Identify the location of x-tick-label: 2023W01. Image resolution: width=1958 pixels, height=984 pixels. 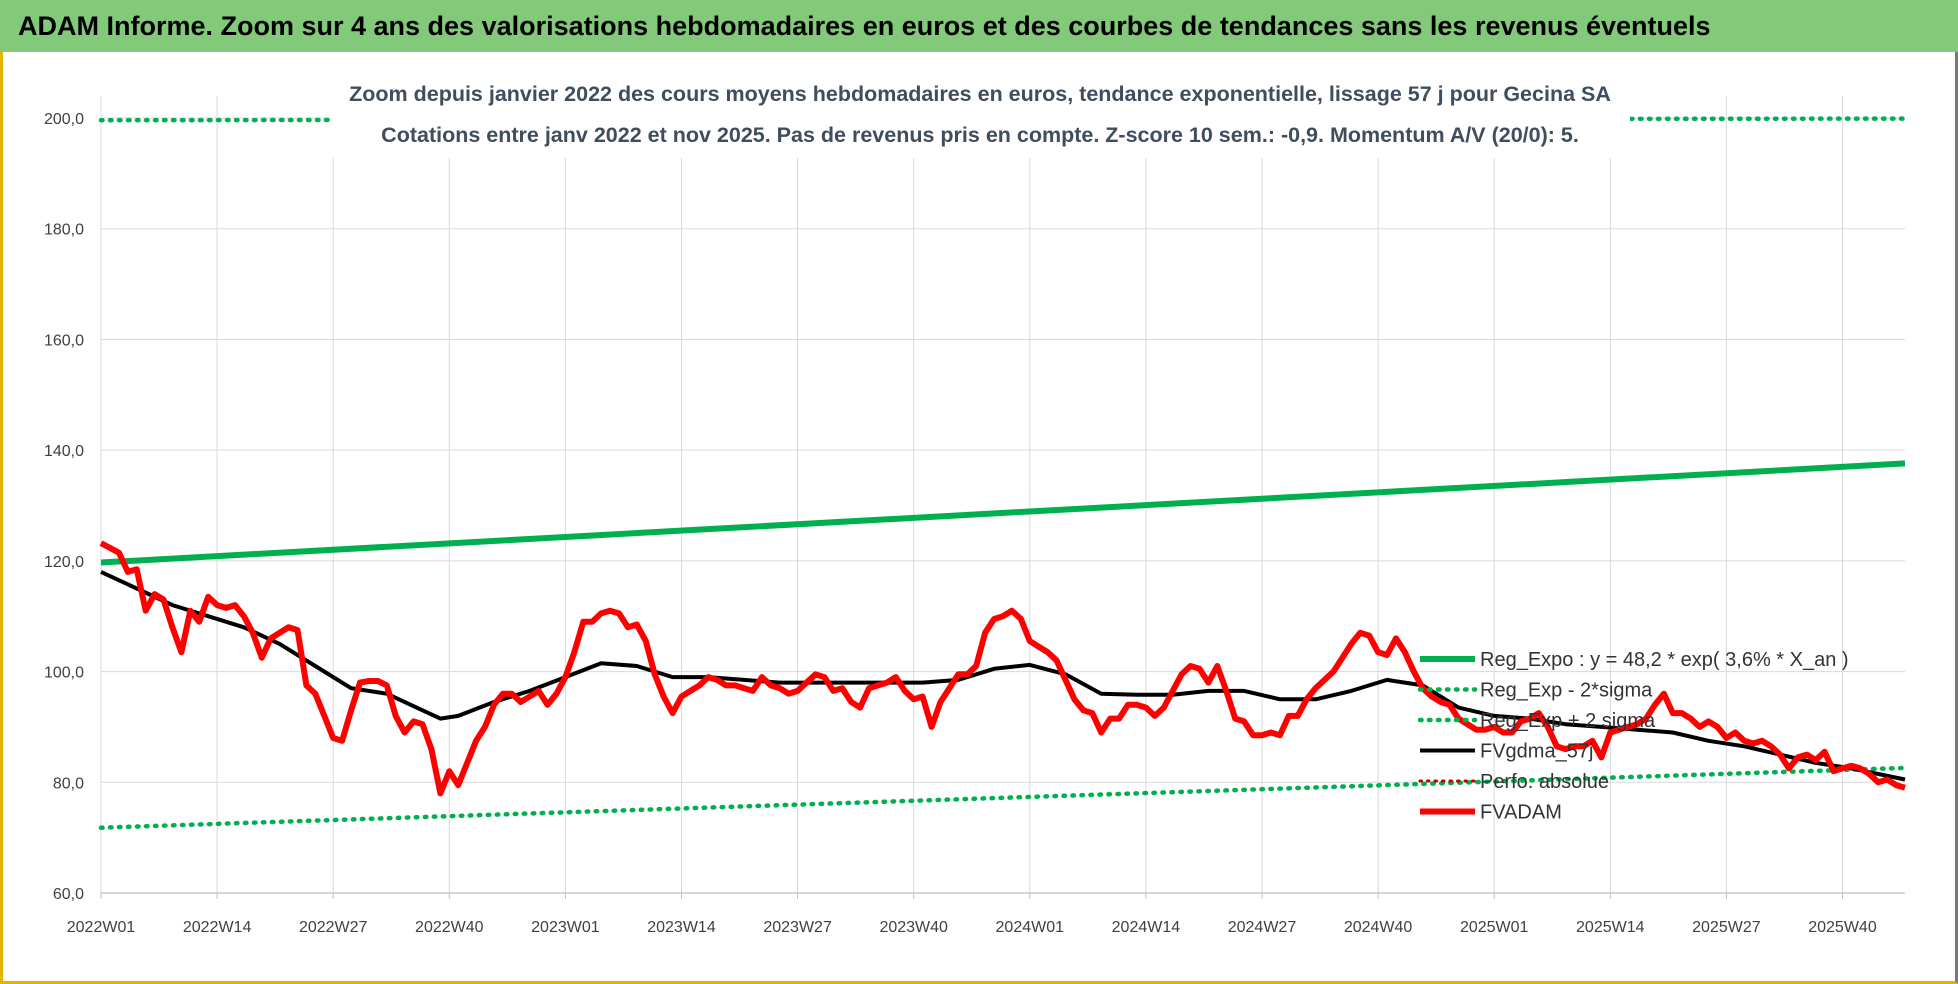
(565, 927).